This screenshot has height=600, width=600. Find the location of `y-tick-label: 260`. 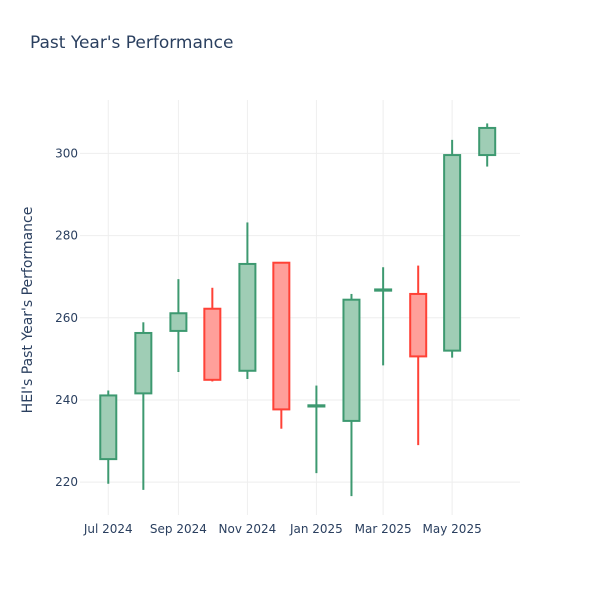

y-tick-label: 260 is located at coordinates (66, 318).